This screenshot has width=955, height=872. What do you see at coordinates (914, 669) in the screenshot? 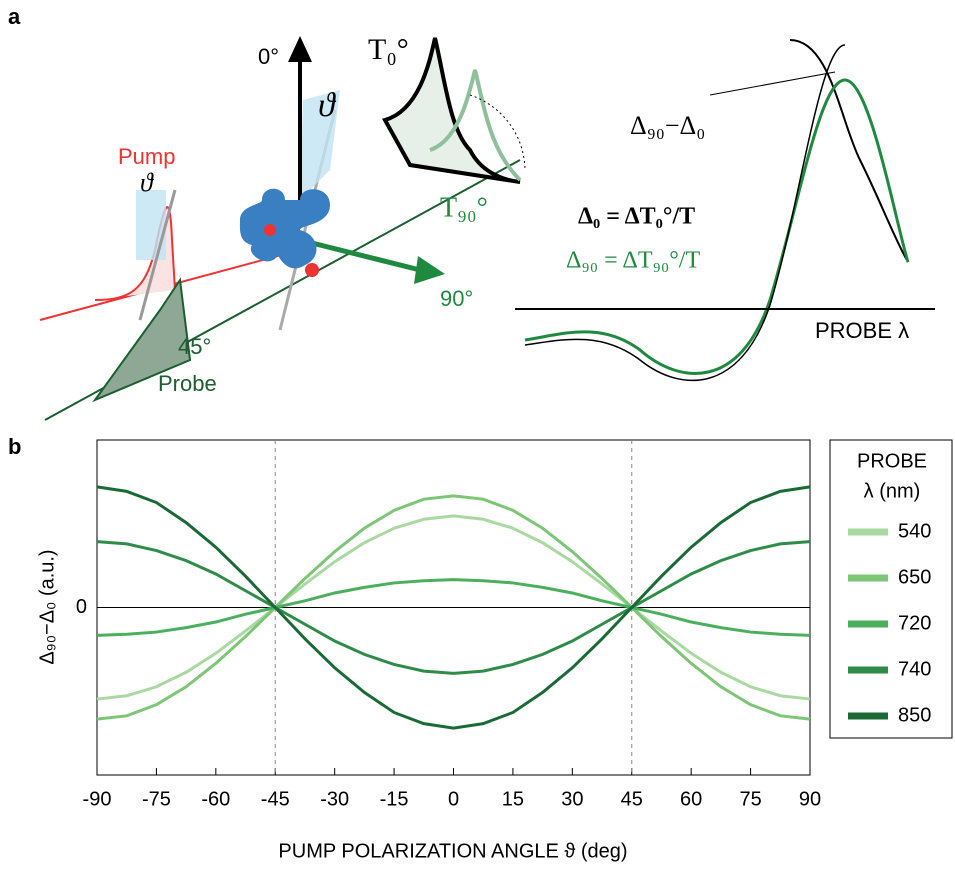
I see `legend-label: 740` at bounding box center [914, 669].